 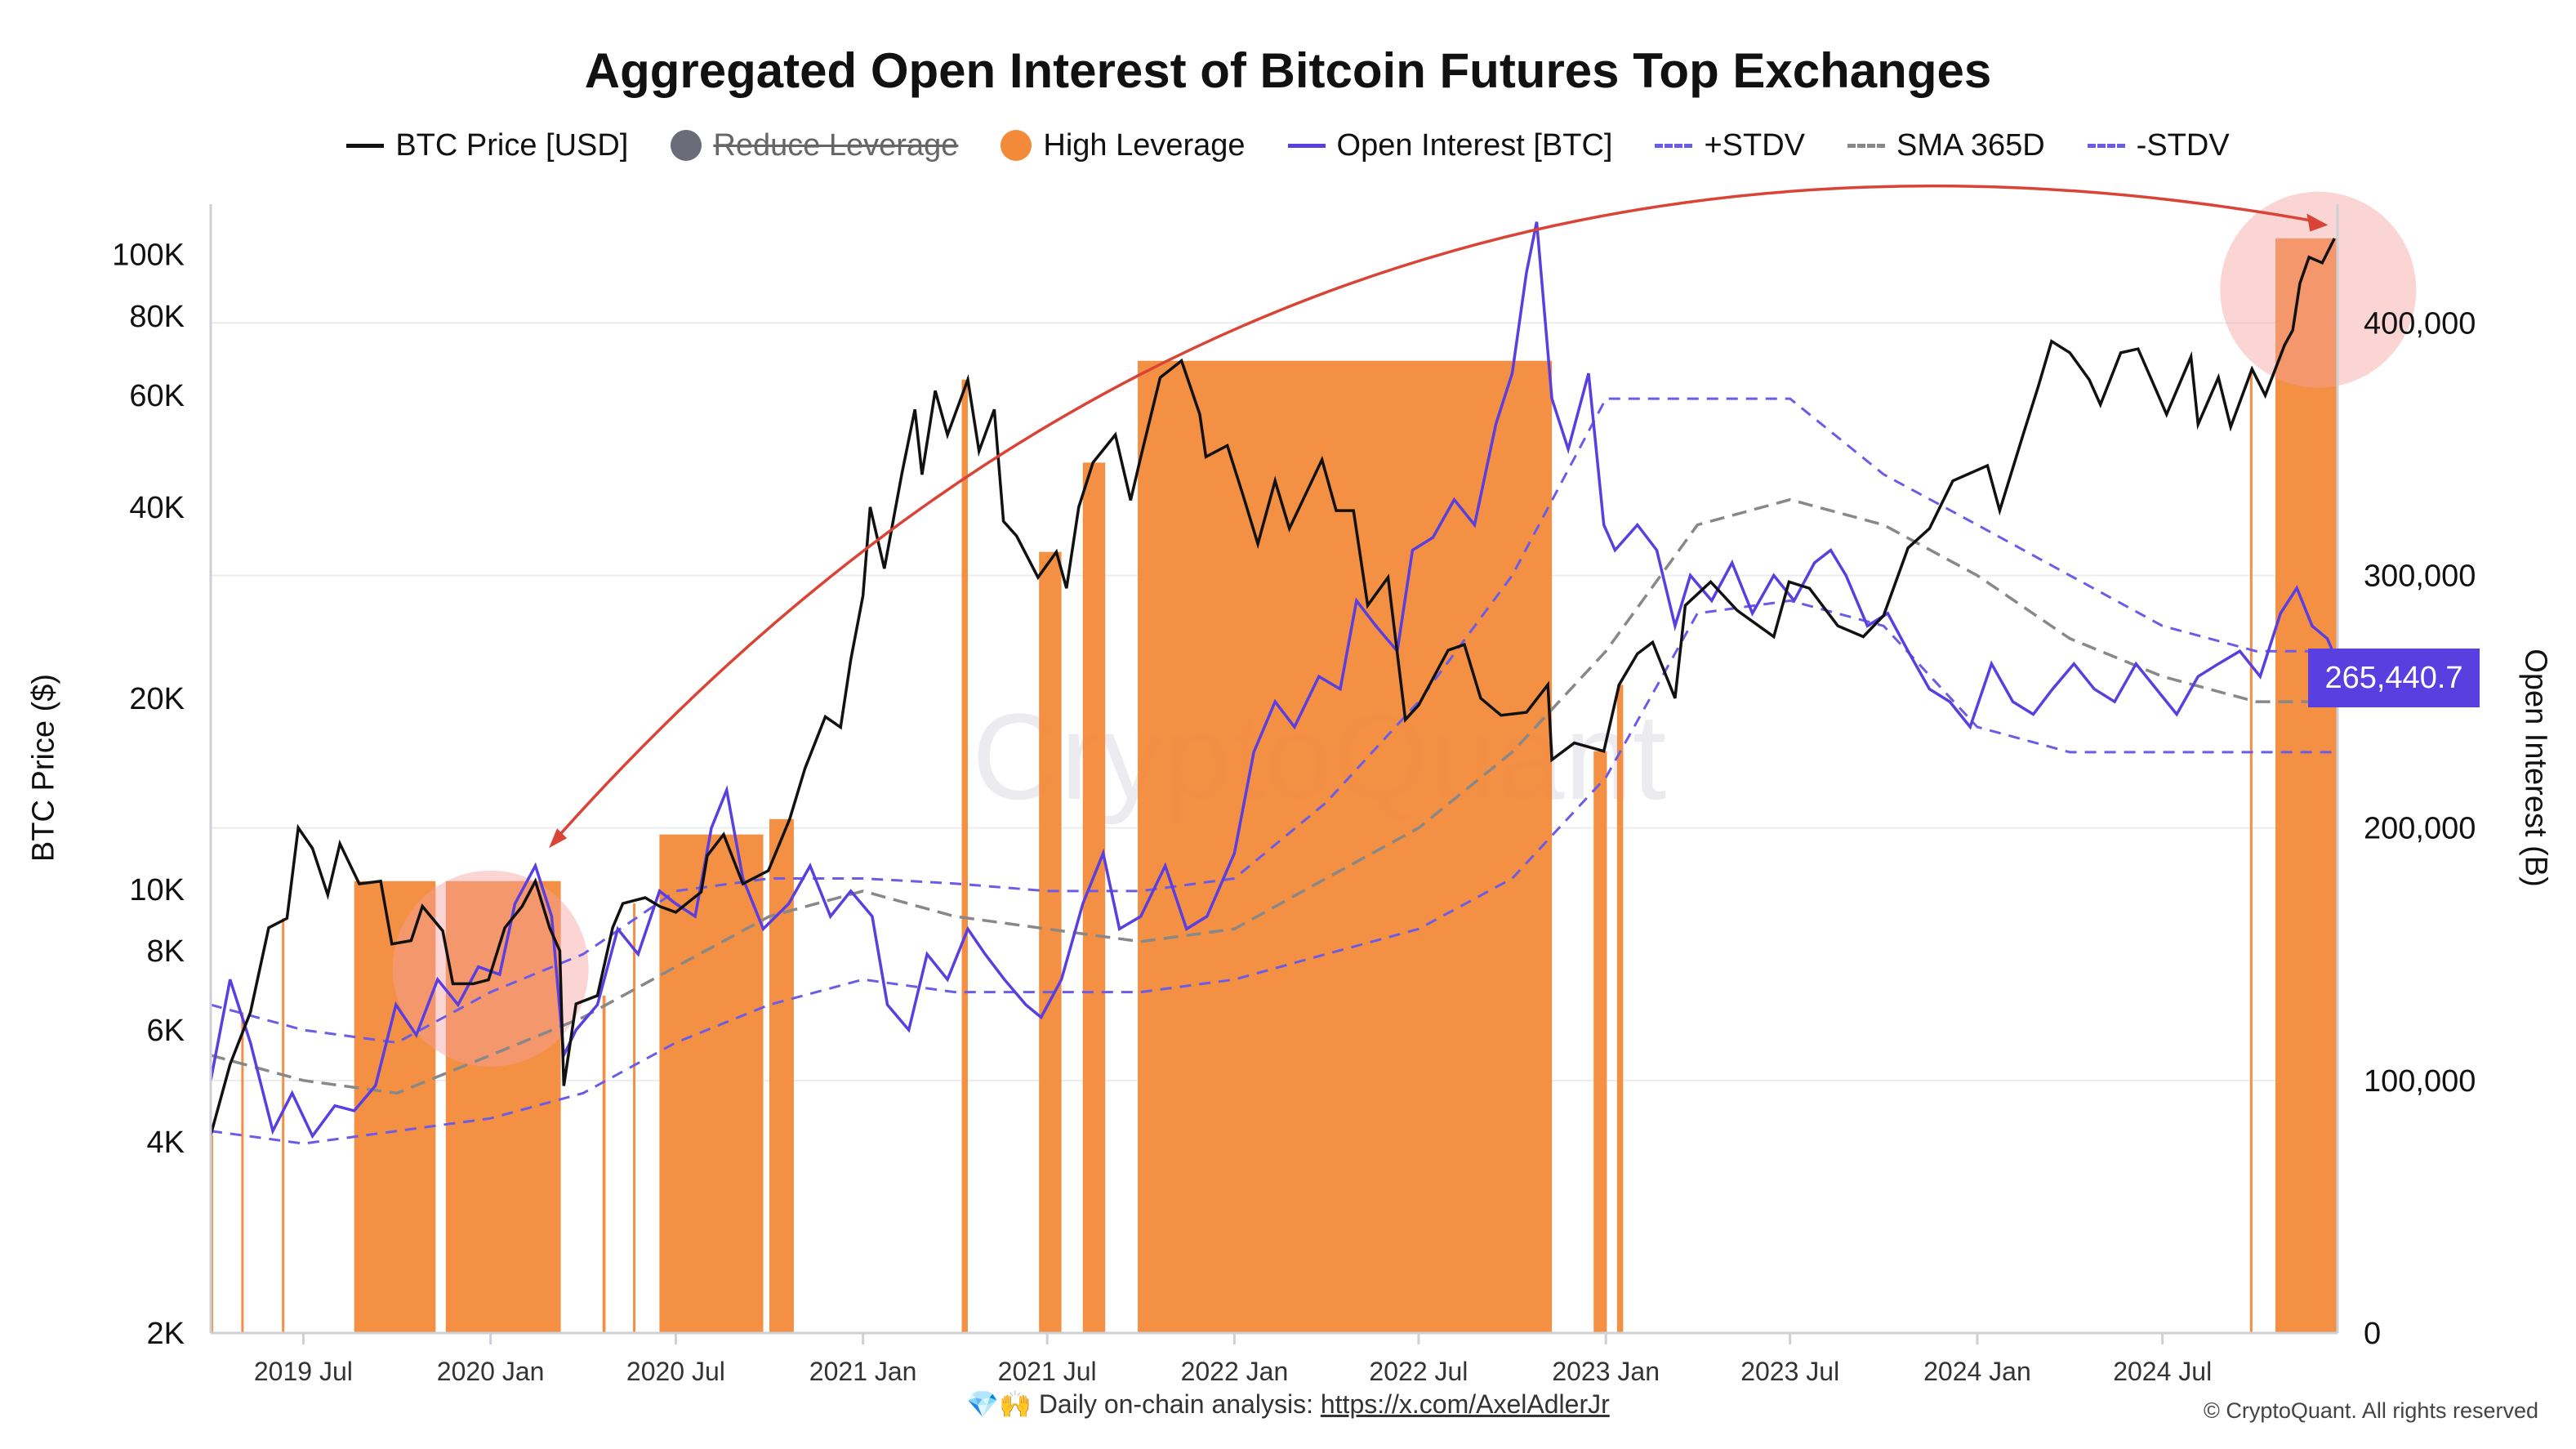 I want to click on x-tick-label: 2022 Jan, so click(x=1235, y=1371).